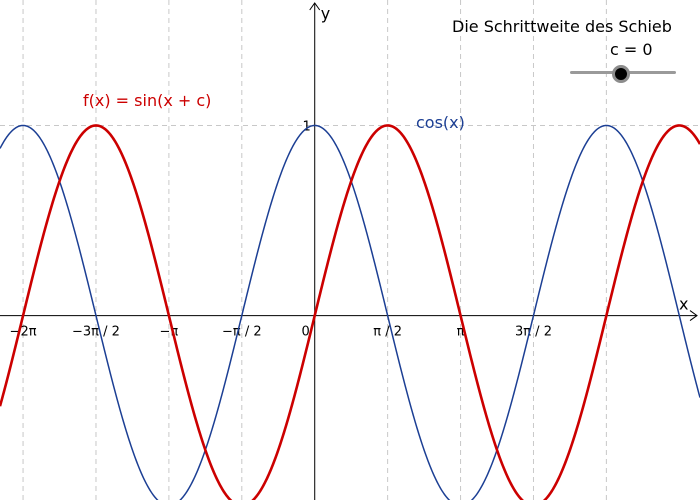 The height and width of the screenshot is (500, 700). What do you see at coordinates (693, 315) in the screenshot?
I see `x-axis-arrow-icon` at bounding box center [693, 315].